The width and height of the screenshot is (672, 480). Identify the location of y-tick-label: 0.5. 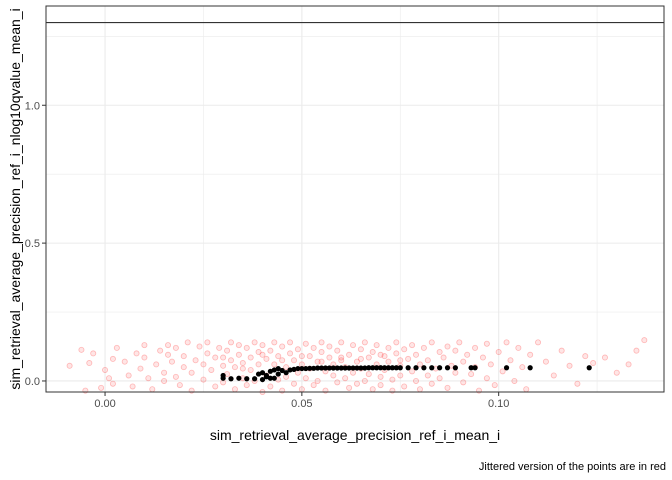
(32, 244).